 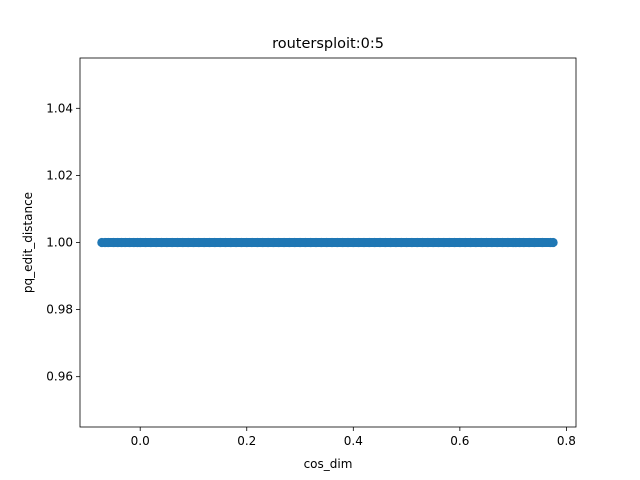 I want to click on y-tick-label: 0.96, so click(x=59, y=377).